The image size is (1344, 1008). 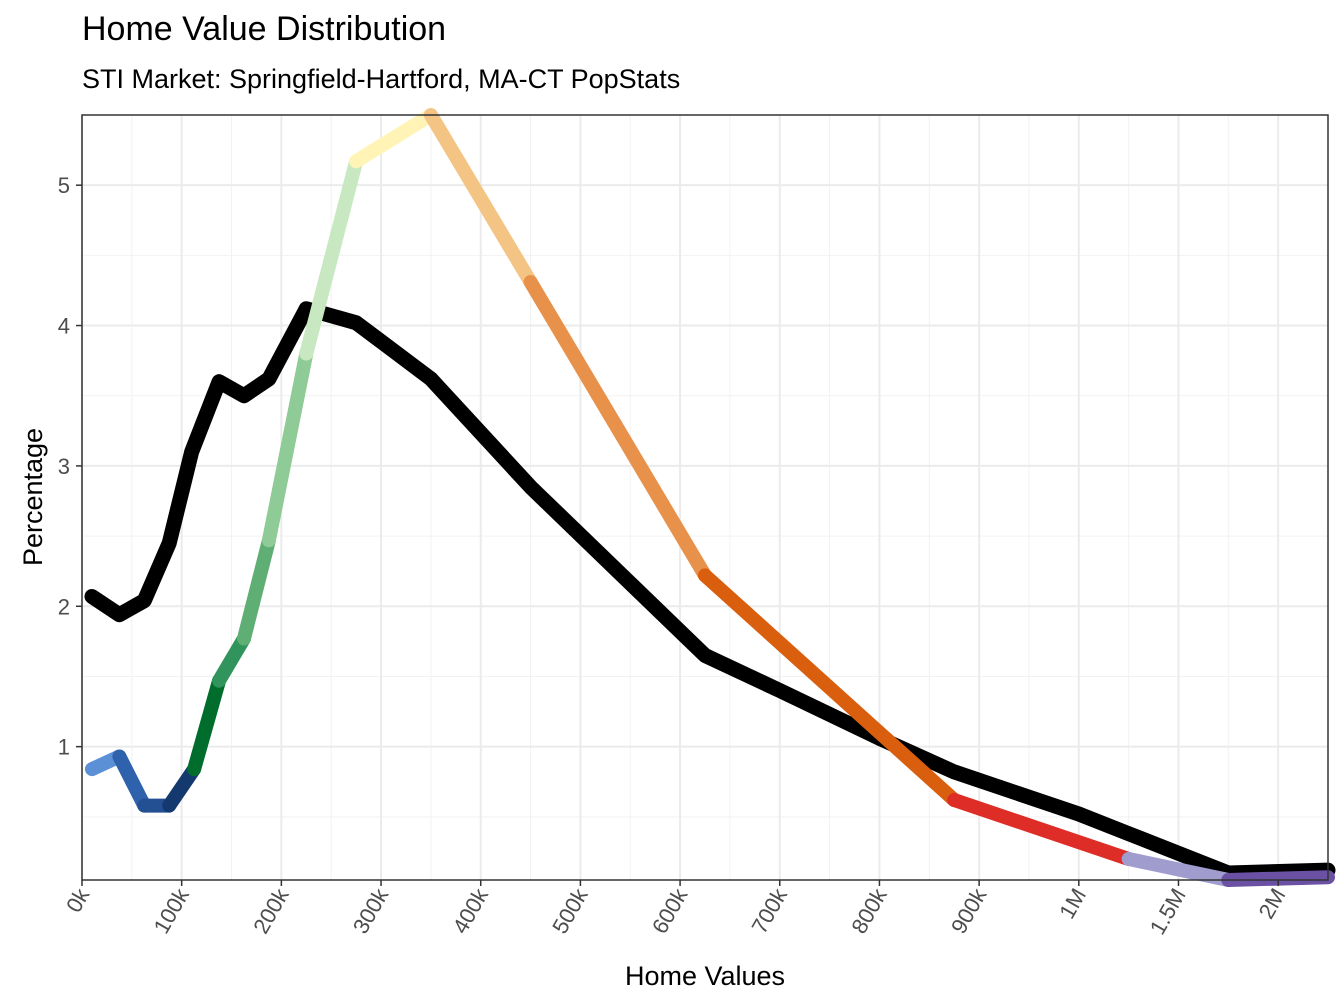 I want to click on x-tick-label: 100k, so click(x=172, y=910).